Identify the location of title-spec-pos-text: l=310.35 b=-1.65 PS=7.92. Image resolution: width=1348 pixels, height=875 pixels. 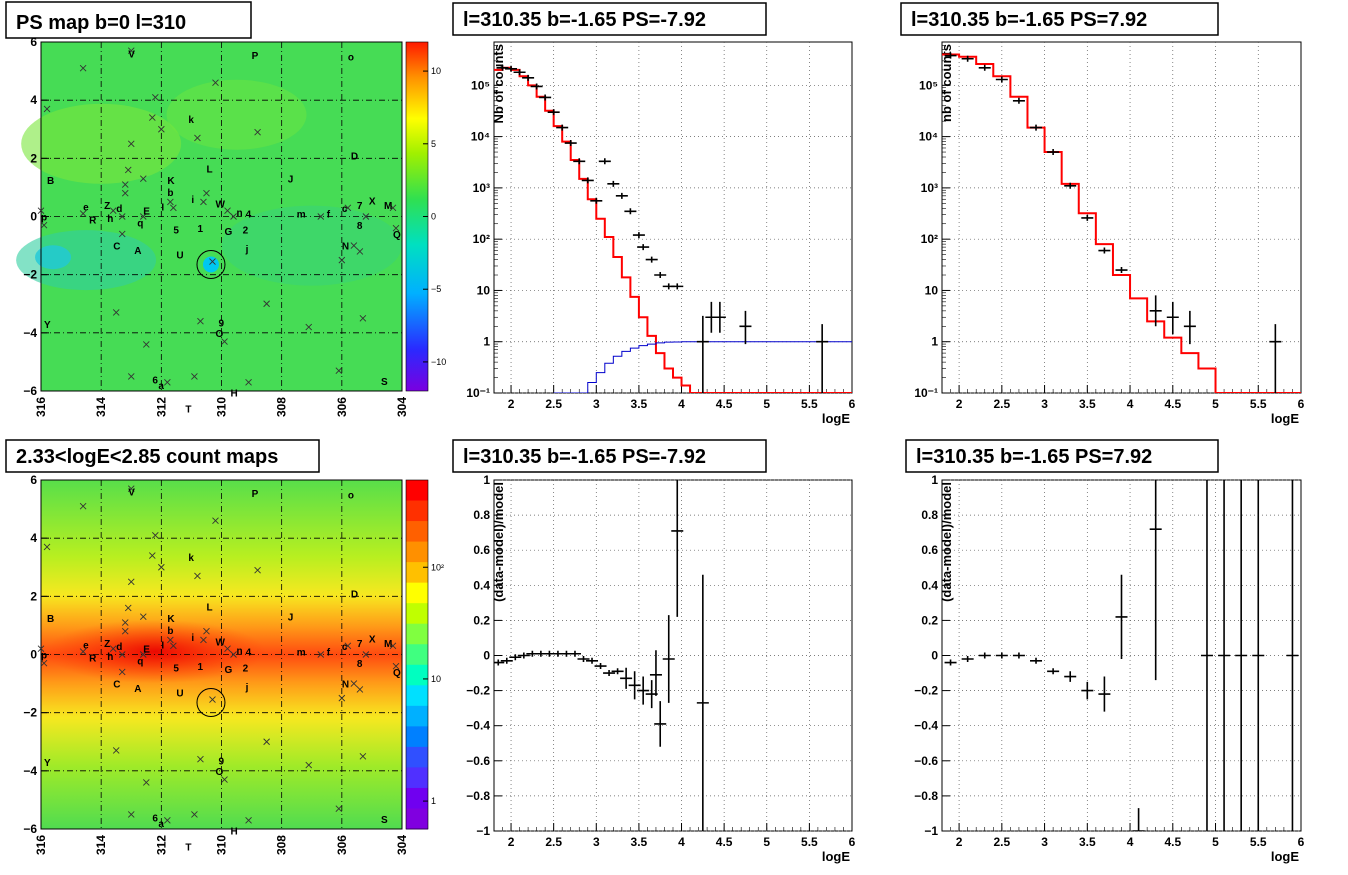
(1029, 20).